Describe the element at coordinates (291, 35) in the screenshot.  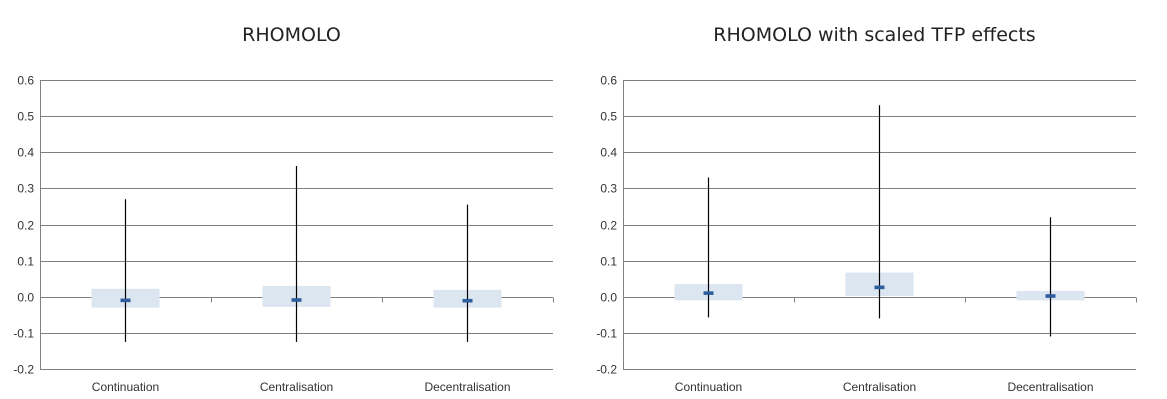
I see `chart-title: RHOMOLO` at that location.